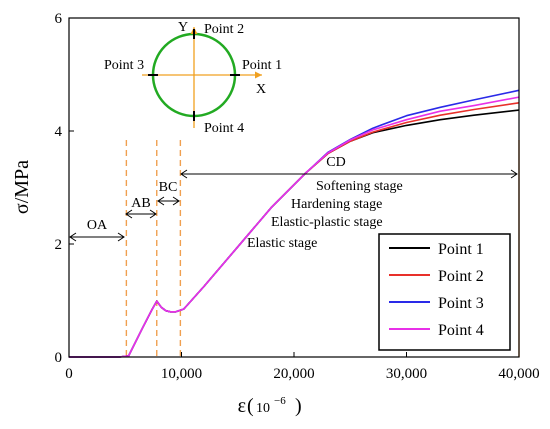 The height and width of the screenshot is (429, 550). Describe the element at coordinates (461, 276) in the screenshot. I see `legend-label-point-2: Point 2` at that location.